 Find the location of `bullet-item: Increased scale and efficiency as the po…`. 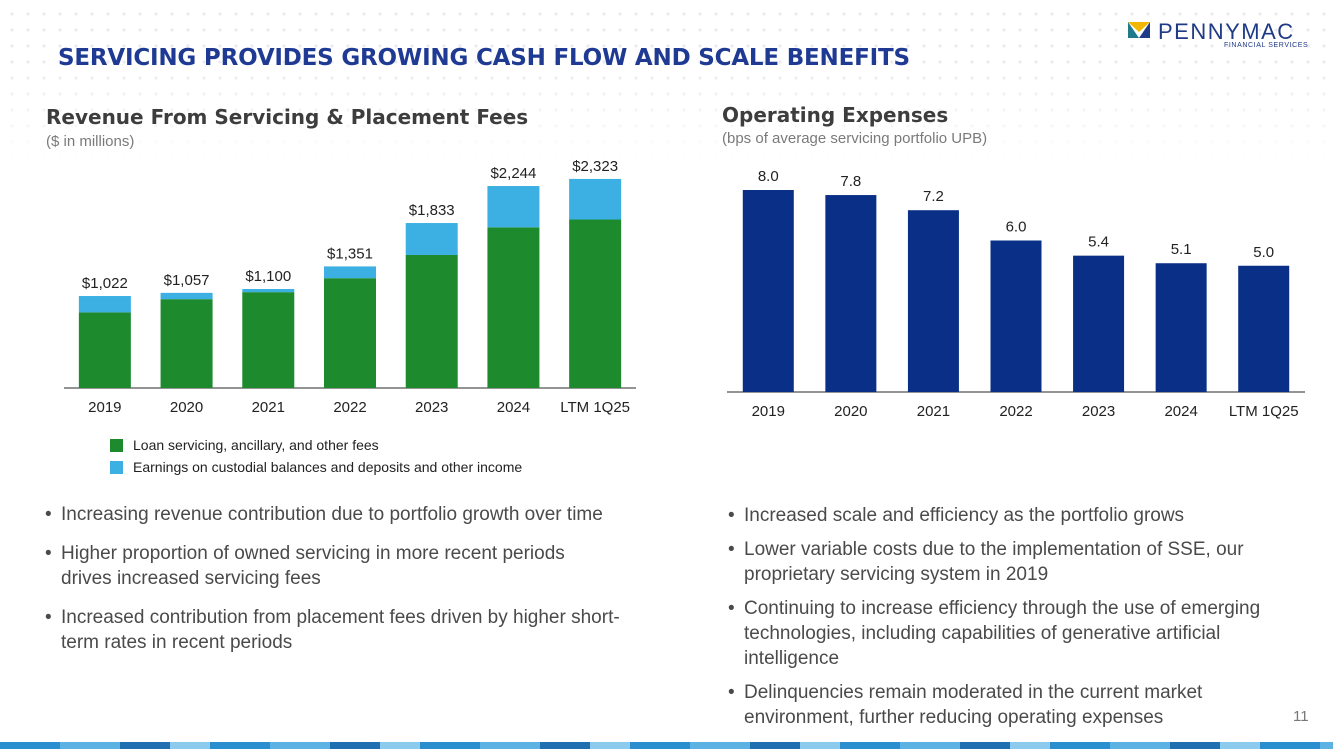

bullet-item: Increased scale and efficiency as the po… is located at coordinates (1008, 515).